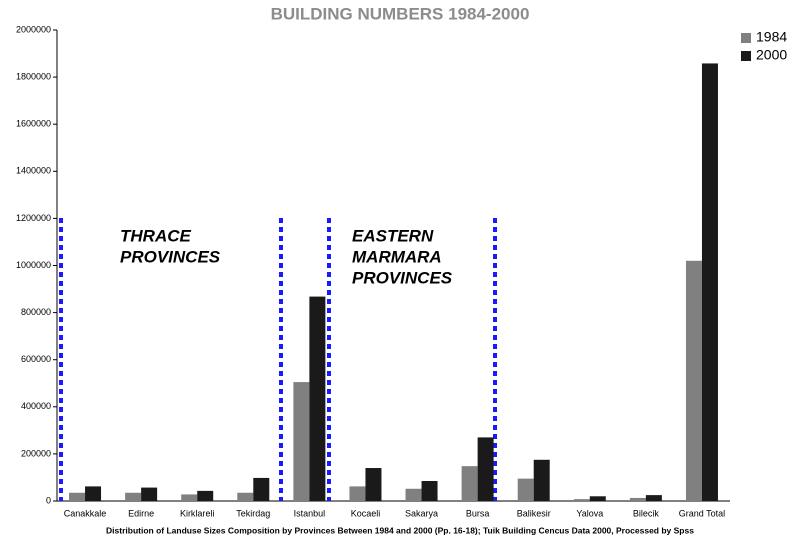 The image size is (799, 541). What do you see at coordinates (36, 406) in the screenshot?
I see `y-tick-label: 400000` at bounding box center [36, 406].